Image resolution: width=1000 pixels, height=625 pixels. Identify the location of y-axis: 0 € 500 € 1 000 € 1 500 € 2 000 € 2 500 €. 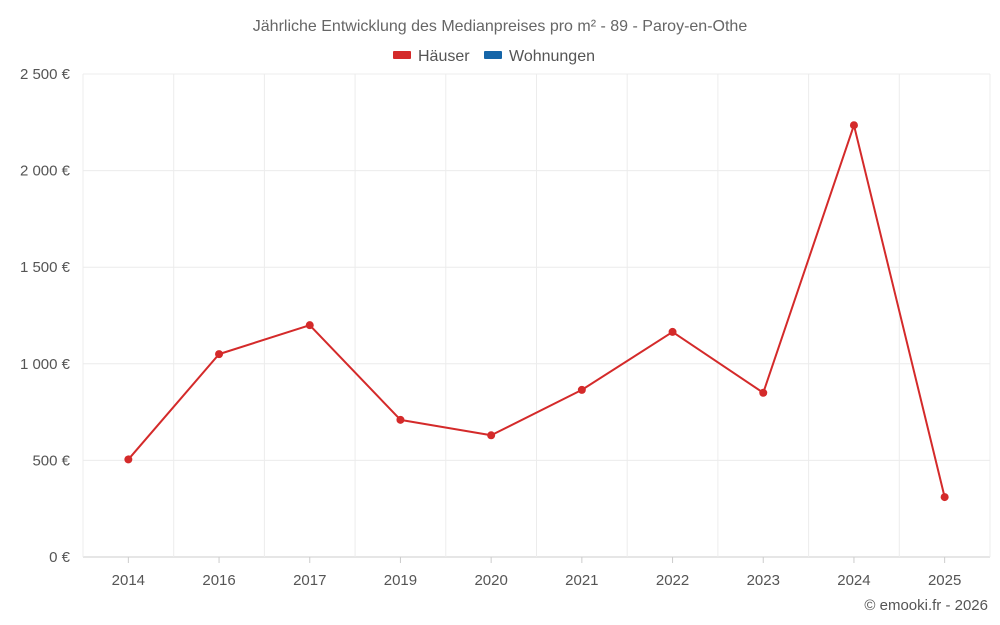
(45, 316).